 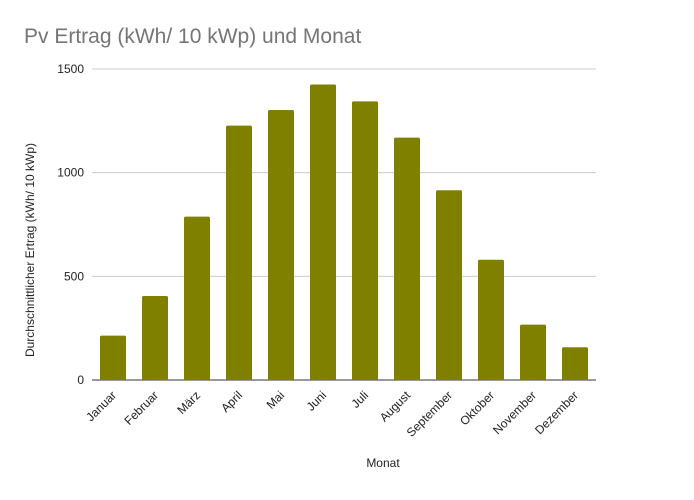 I want to click on x-tick-label: April, so click(x=231, y=401).